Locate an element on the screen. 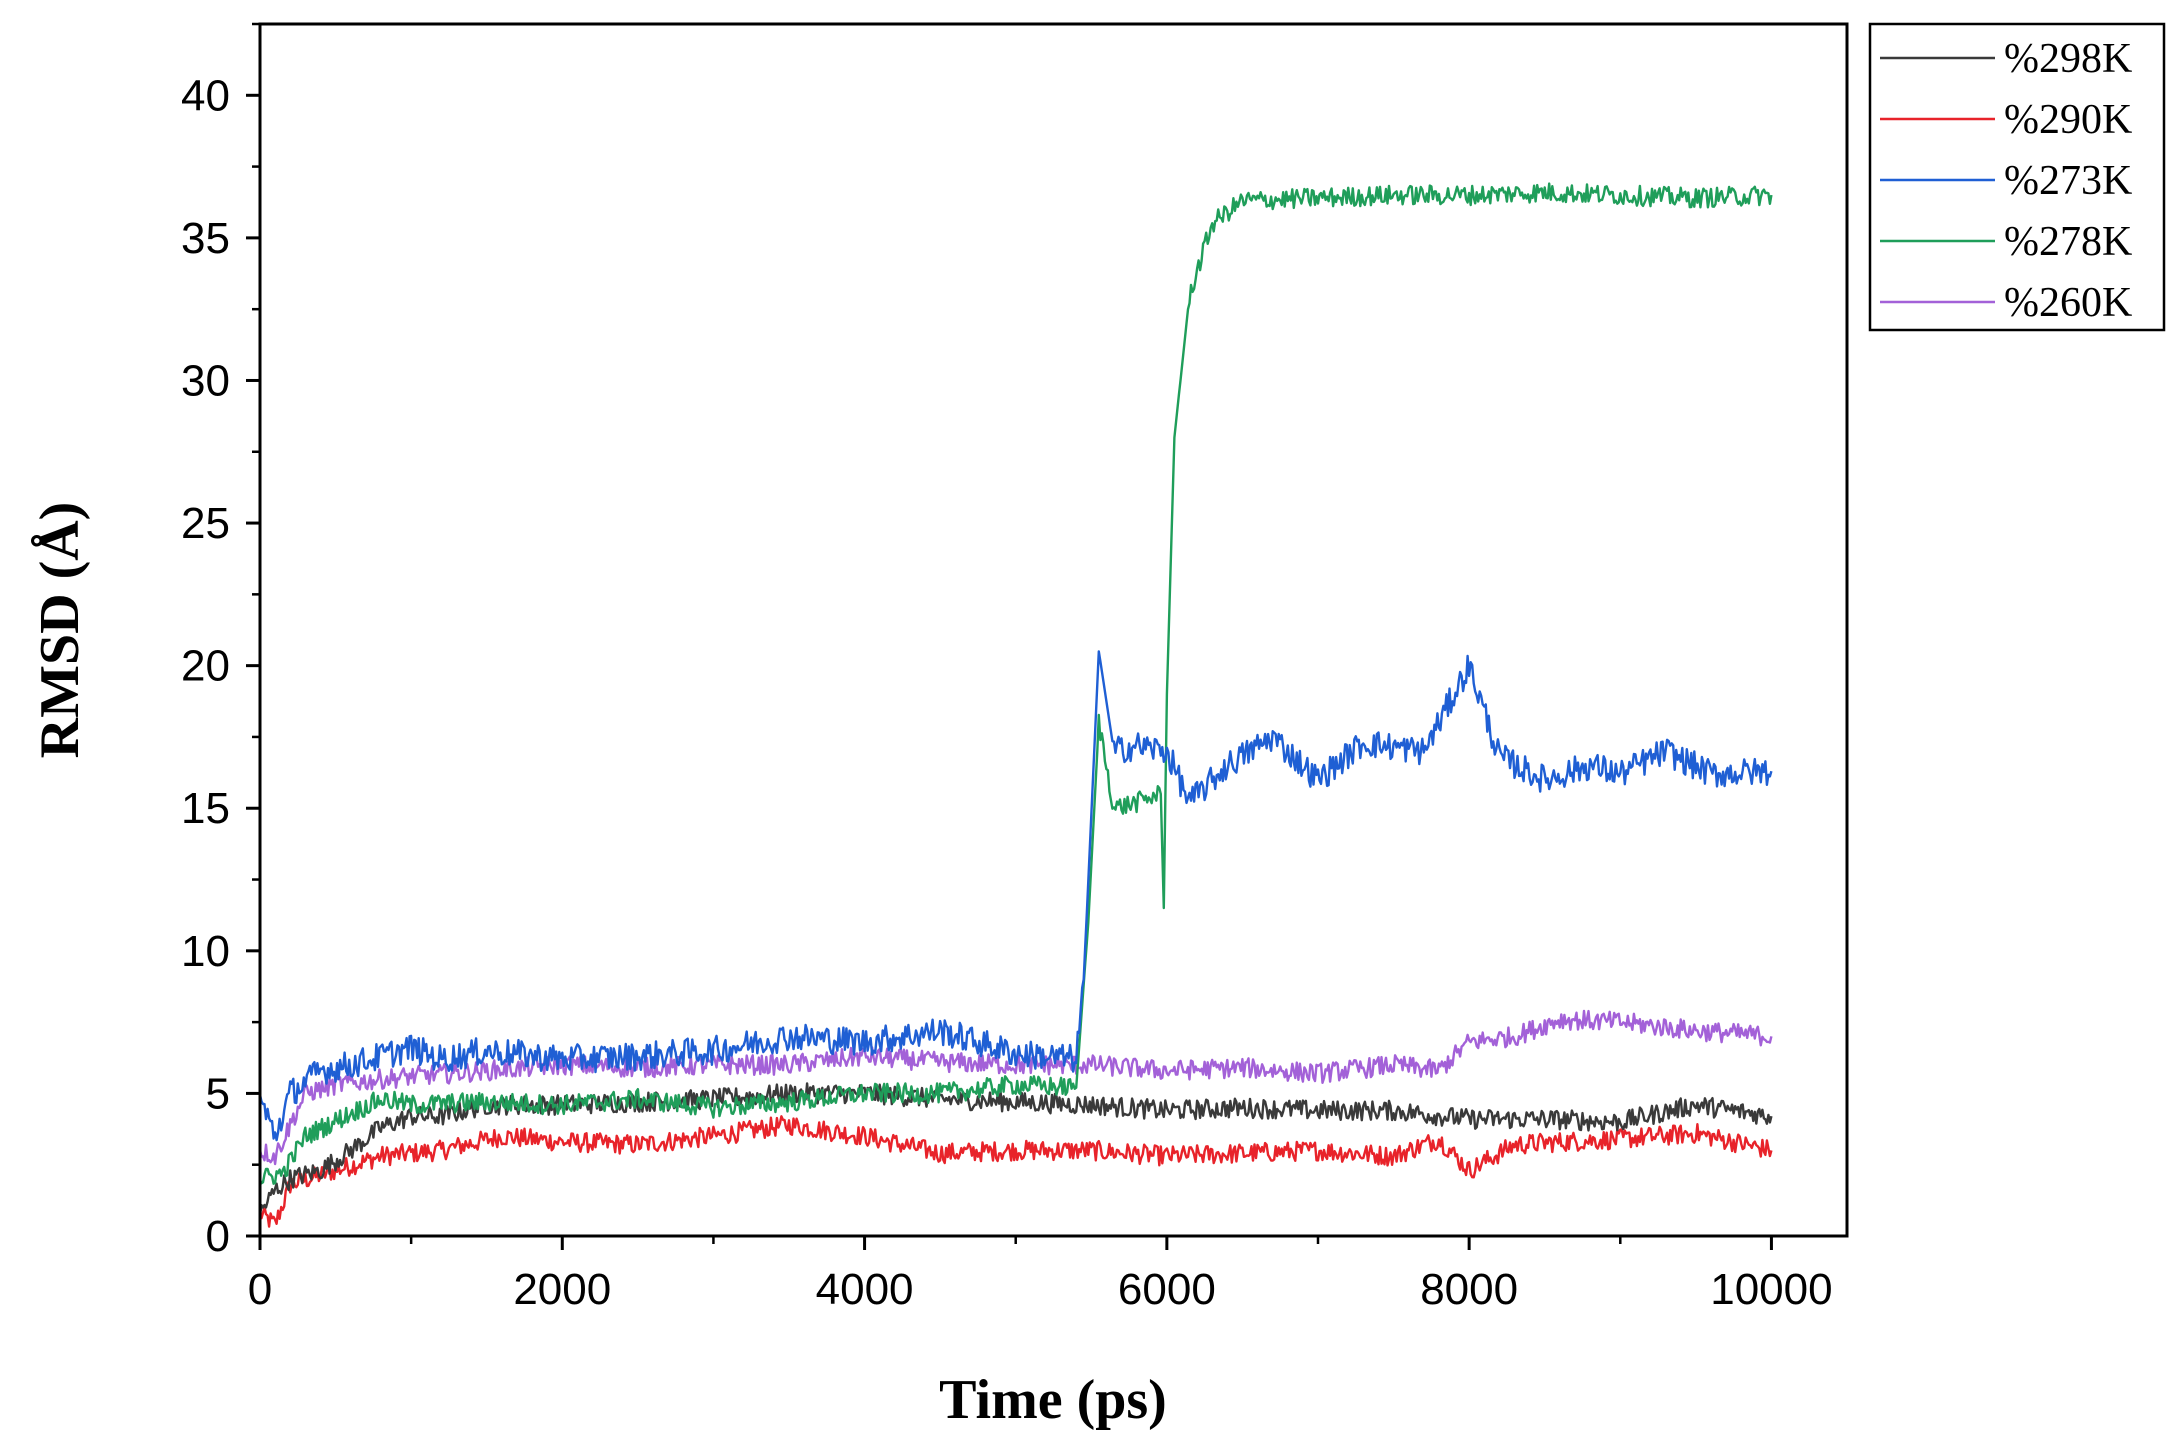  x-tick-label: 4000 is located at coordinates (865, 1289).